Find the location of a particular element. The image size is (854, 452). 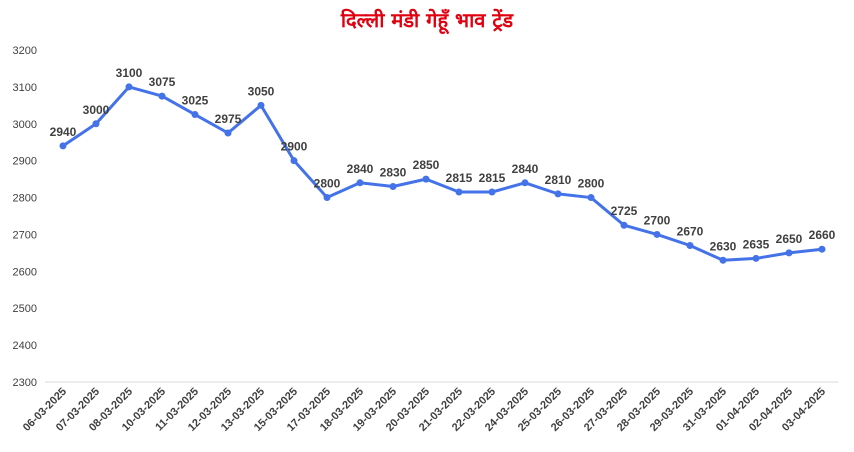

y-tick-label: 3000 is located at coordinates (25, 125).